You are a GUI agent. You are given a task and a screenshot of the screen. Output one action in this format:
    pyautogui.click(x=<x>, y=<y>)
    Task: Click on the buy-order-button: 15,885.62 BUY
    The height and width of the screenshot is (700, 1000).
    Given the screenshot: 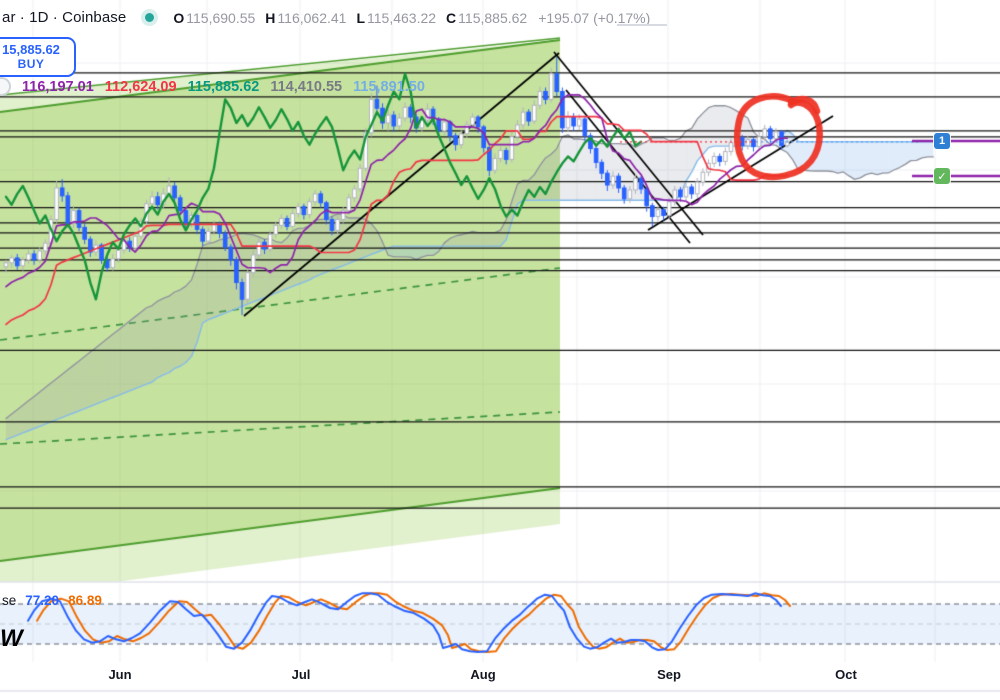 What is the action you would take?
    pyautogui.click(x=38, y=57)
    